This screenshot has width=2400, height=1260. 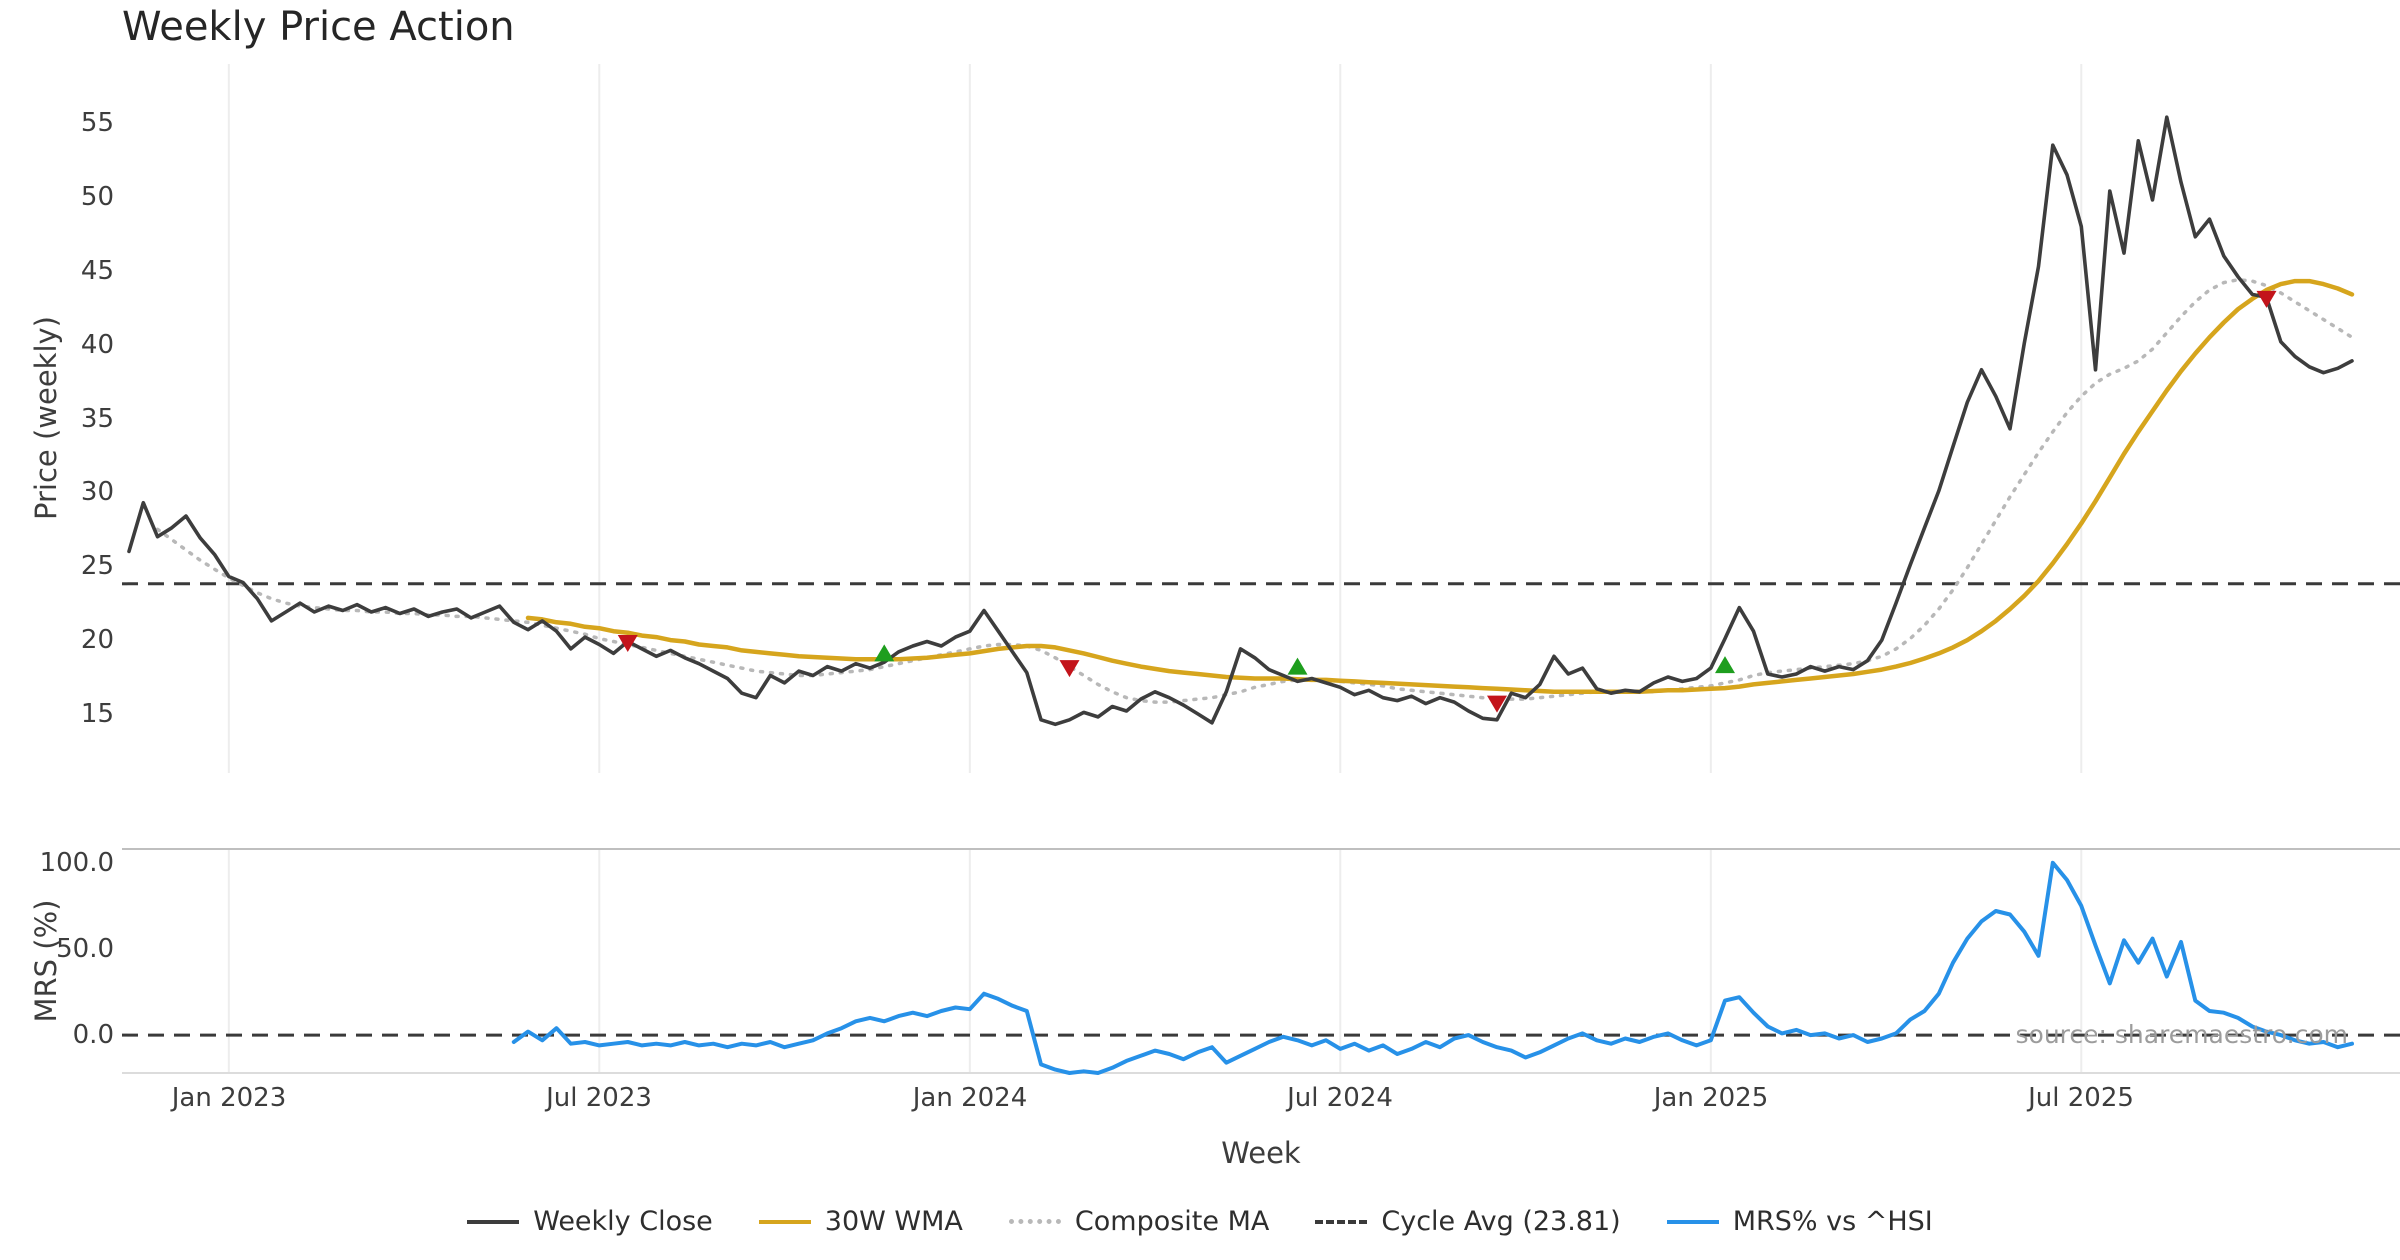 I want to click on mrs-ytick-label: 0.0, so click(x=93, y=1035).